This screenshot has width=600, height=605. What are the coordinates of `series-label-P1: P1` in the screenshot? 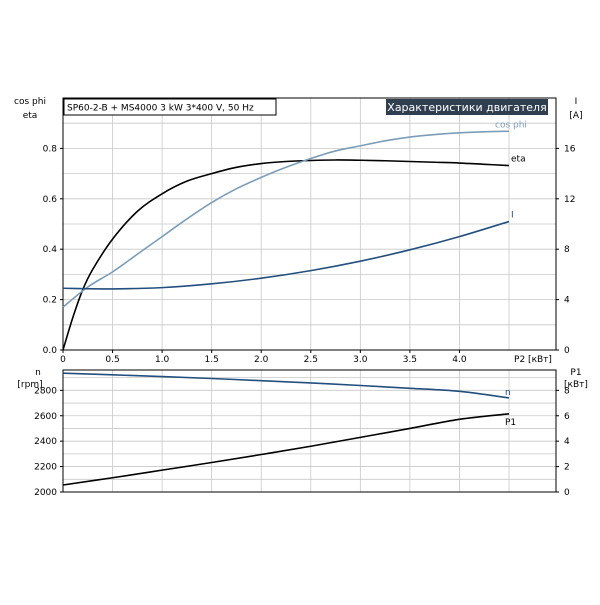 It's located at (510, 423).